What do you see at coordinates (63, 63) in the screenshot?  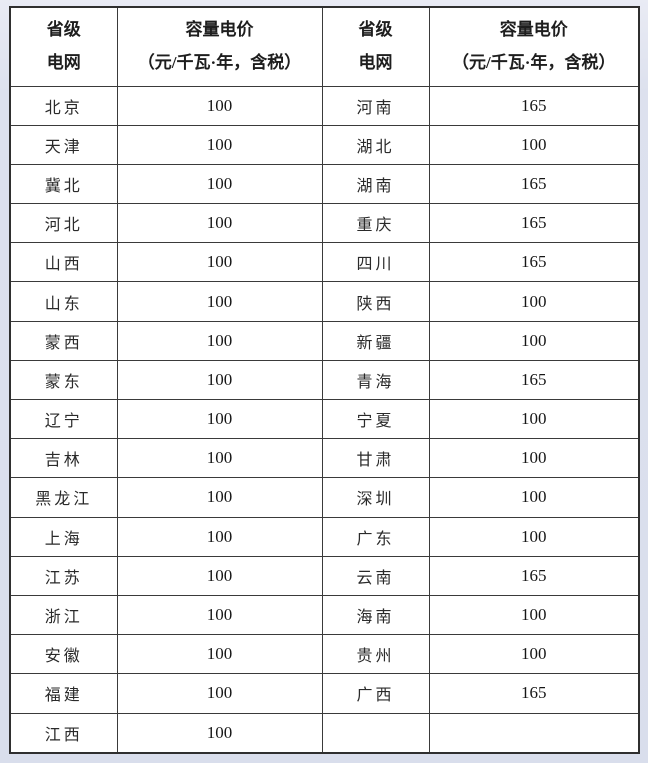 I see `header-province-left-line2: 电网` at bounding box center [63, 63].